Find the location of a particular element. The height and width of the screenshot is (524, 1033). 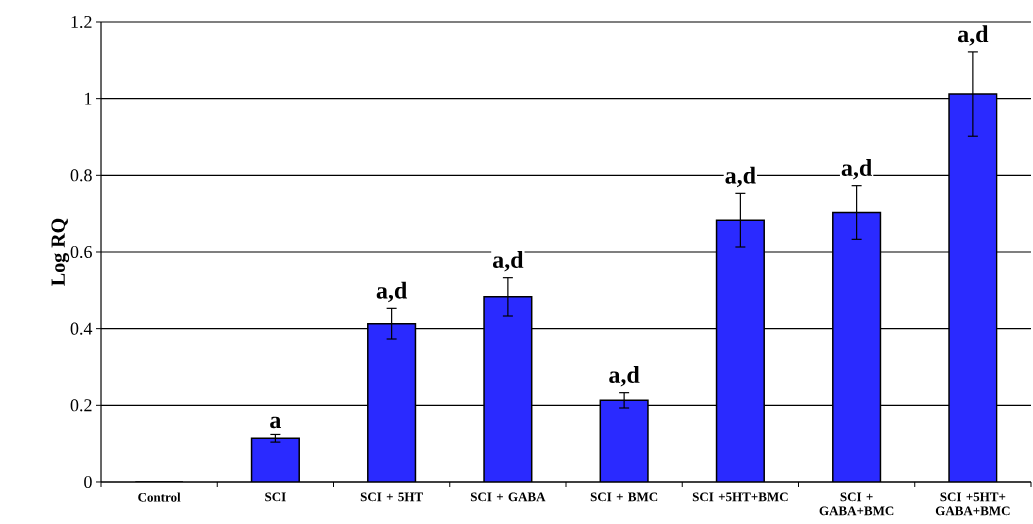

y-tick-label: 0.2 is located at coordinates (81, 405).